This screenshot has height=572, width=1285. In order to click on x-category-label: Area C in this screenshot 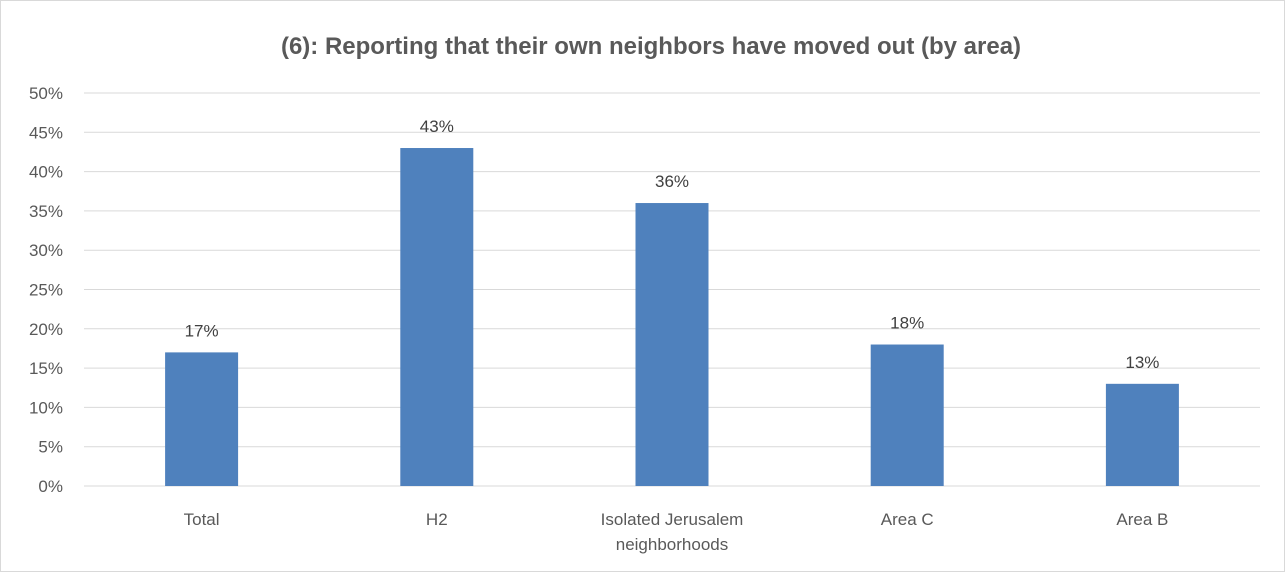, I will do `click(907, 519)`.